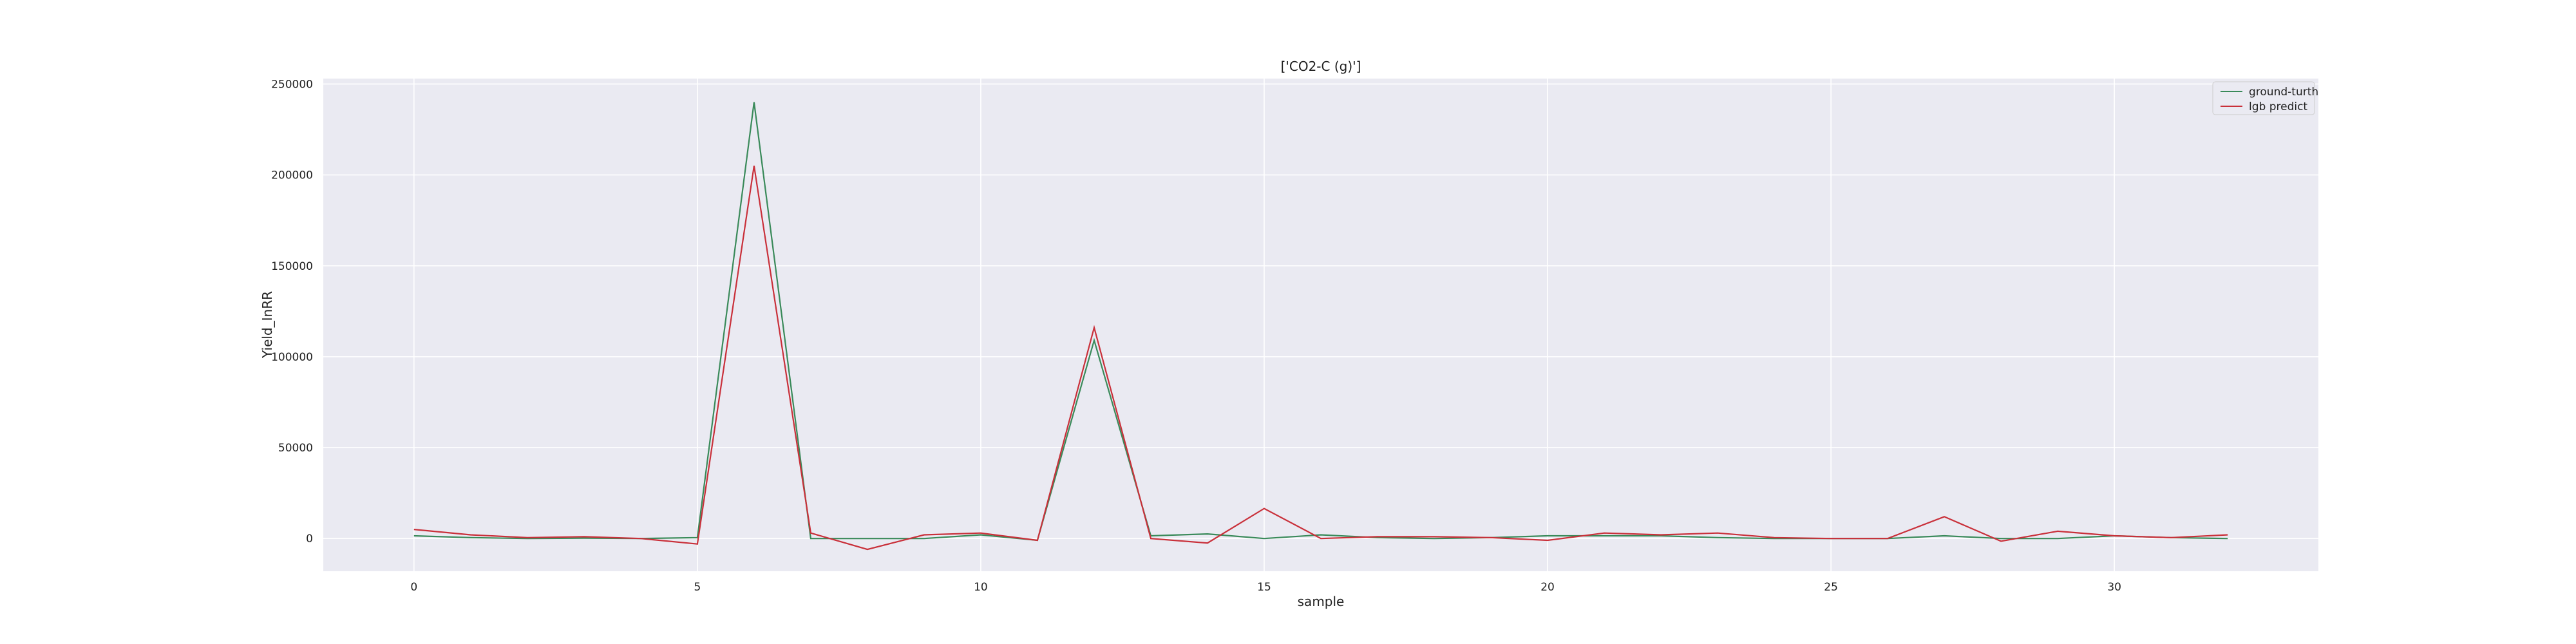 Image resolution: width=2576 pixels, height=644 pixels. I want to click on legend: ground-turth lgb predict, so click(2265, 98).